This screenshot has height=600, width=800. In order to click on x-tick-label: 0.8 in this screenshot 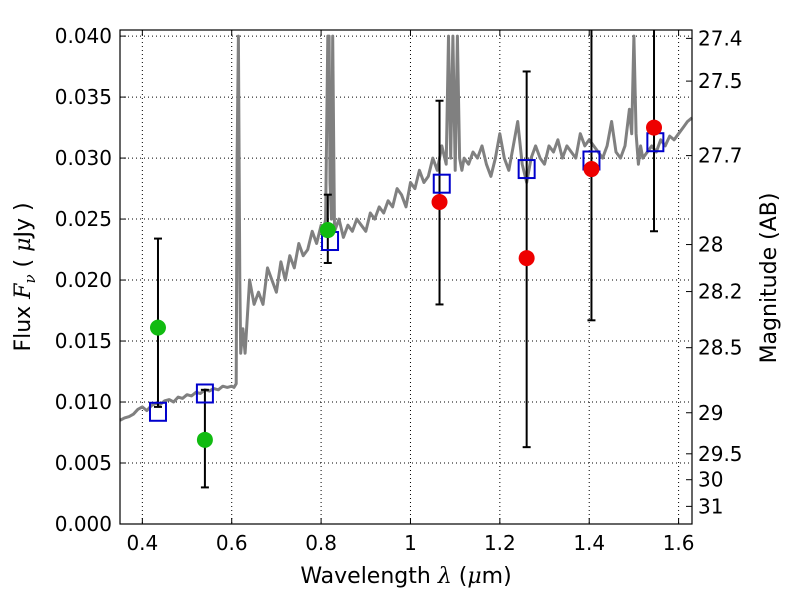, I will do `click(321, 543)`.